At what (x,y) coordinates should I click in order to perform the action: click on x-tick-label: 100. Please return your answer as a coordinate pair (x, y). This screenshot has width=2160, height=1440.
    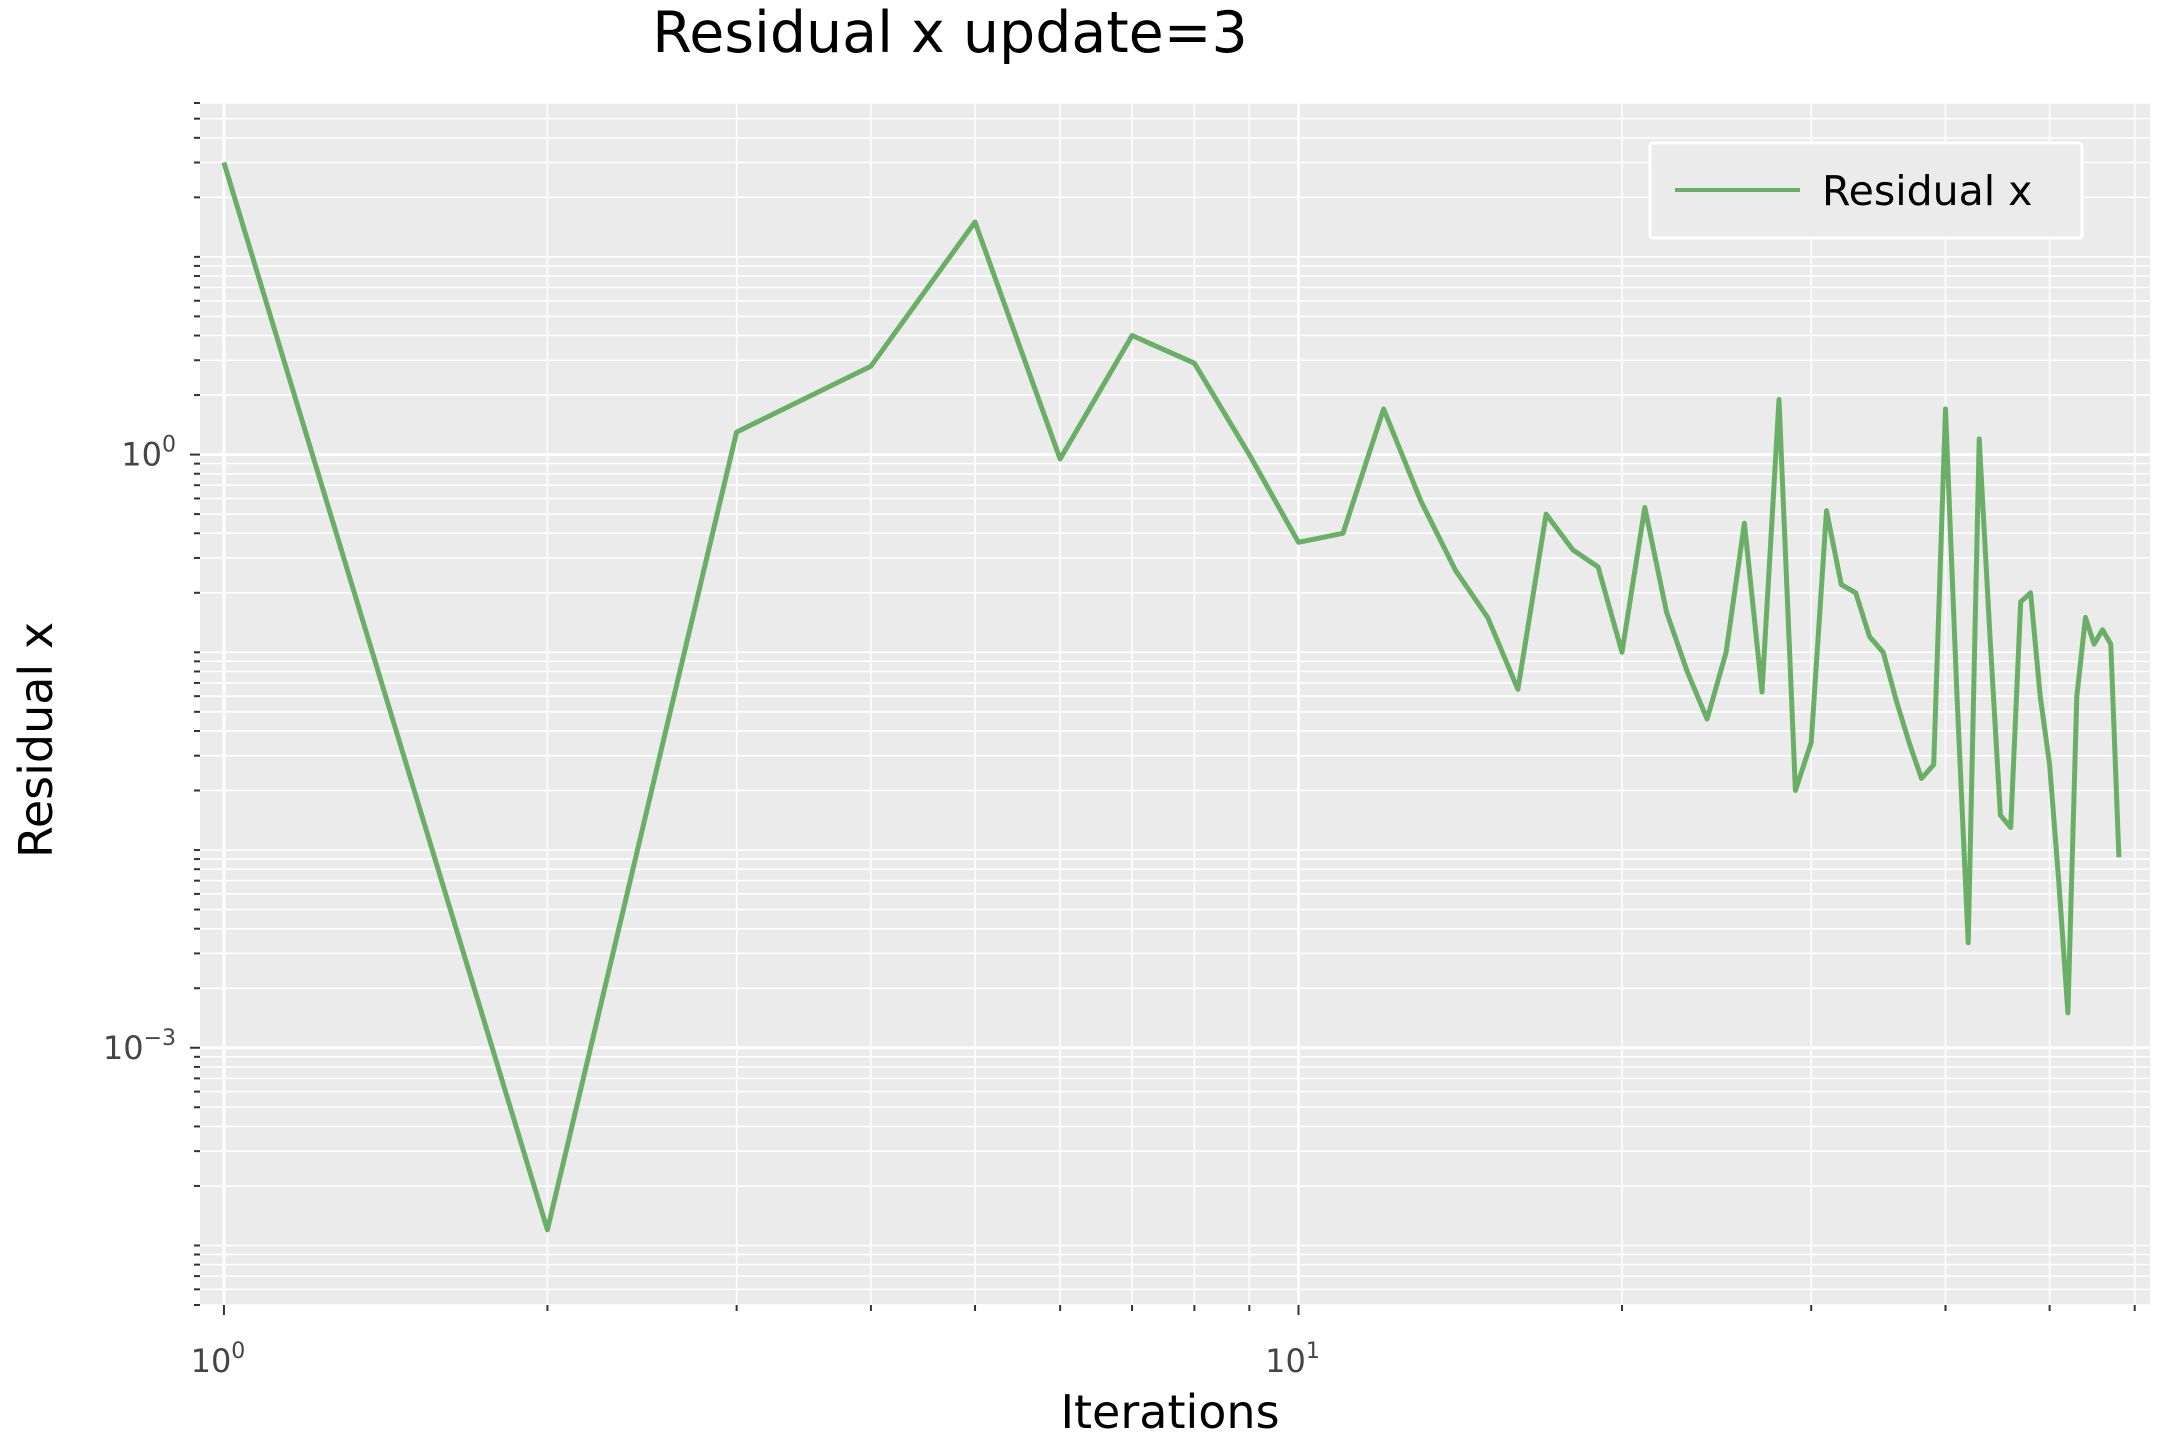
    Looking at the image, I should click on (218, 1359).